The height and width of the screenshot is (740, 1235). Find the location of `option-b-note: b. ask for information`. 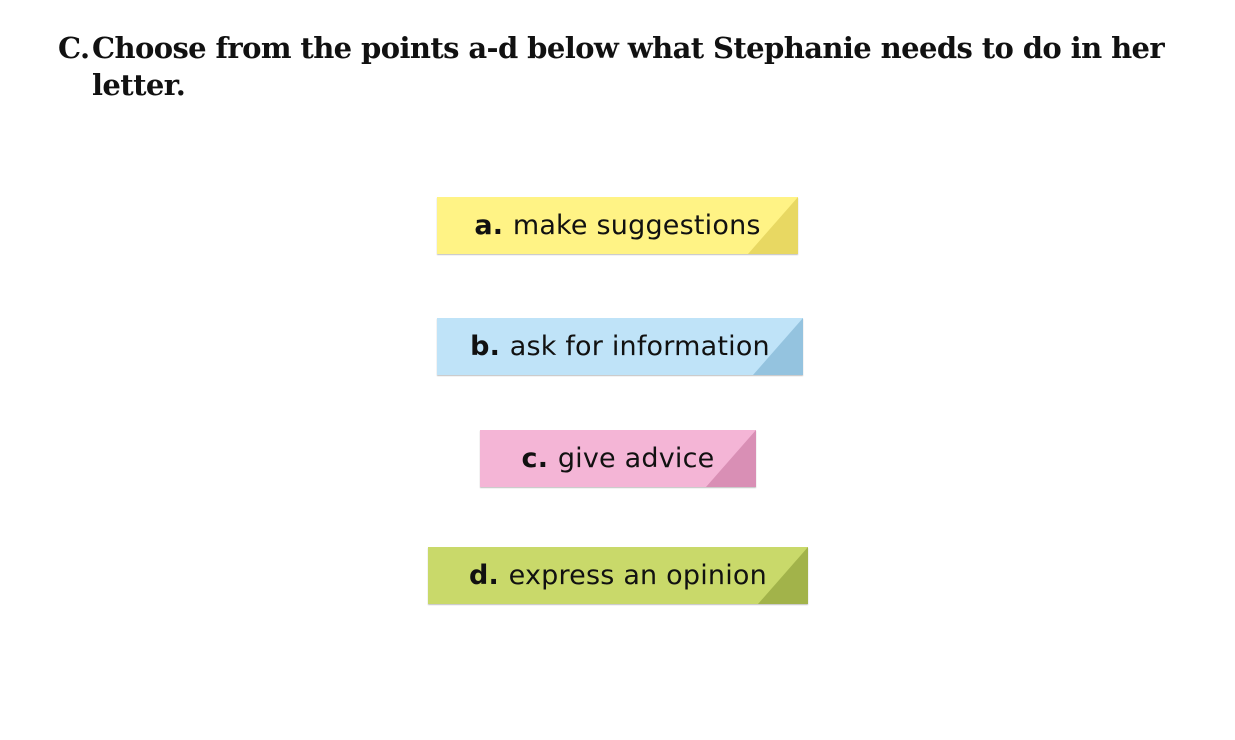

option-b-note: b. ask for information is located at coordinates (620, 346).